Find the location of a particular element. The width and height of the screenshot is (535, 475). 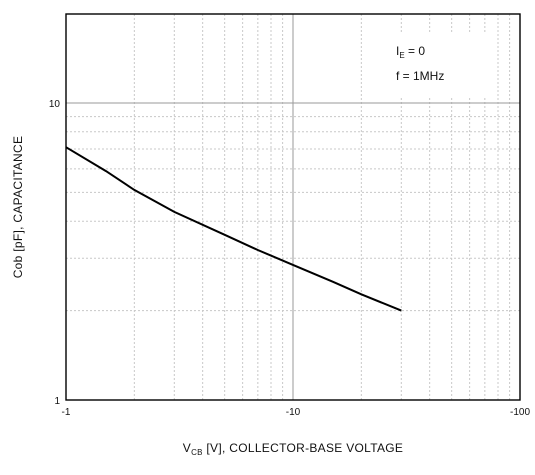

x-tick-label: -100 is located at coordinates (520, 412).